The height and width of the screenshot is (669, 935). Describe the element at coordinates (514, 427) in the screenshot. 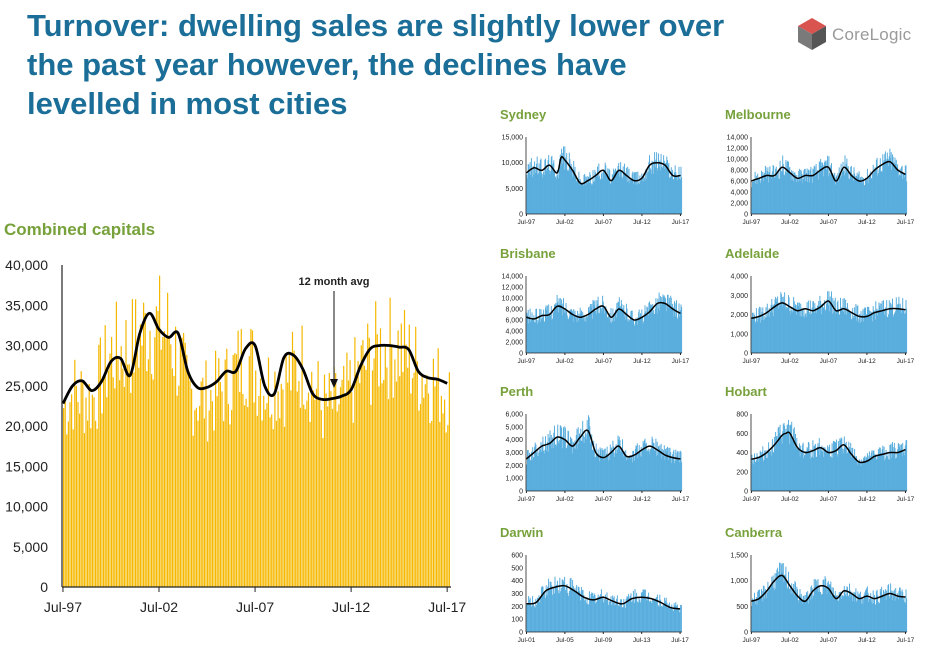

I see `y-tick-label: 5,000` at that location.